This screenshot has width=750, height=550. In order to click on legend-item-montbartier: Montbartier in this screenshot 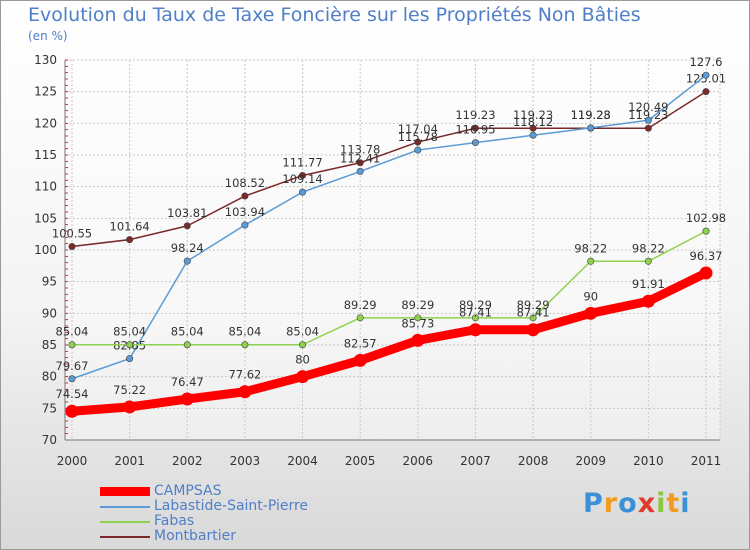, I will do `click(204, 536)`.